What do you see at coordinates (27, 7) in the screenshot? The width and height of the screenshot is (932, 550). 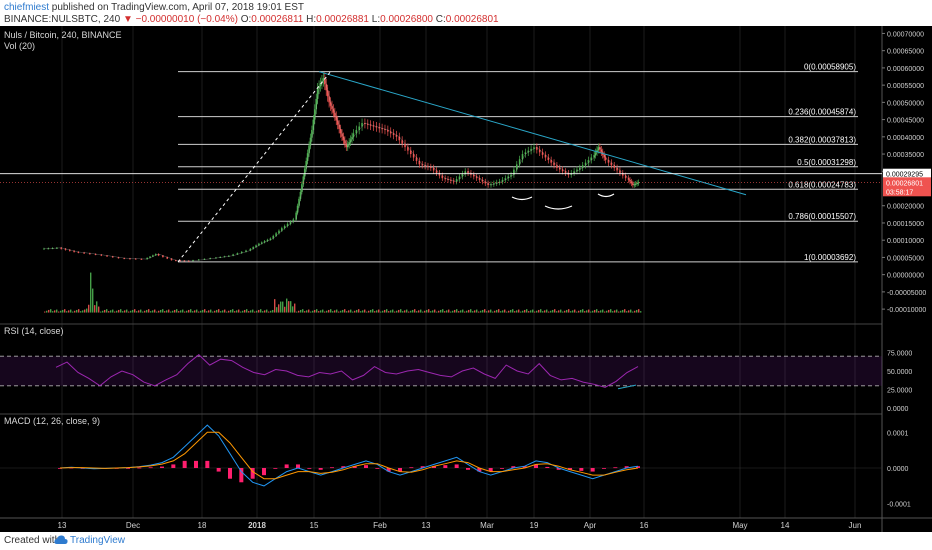 I see `author-link: chiefmiest` at bounding box center [27, 7].